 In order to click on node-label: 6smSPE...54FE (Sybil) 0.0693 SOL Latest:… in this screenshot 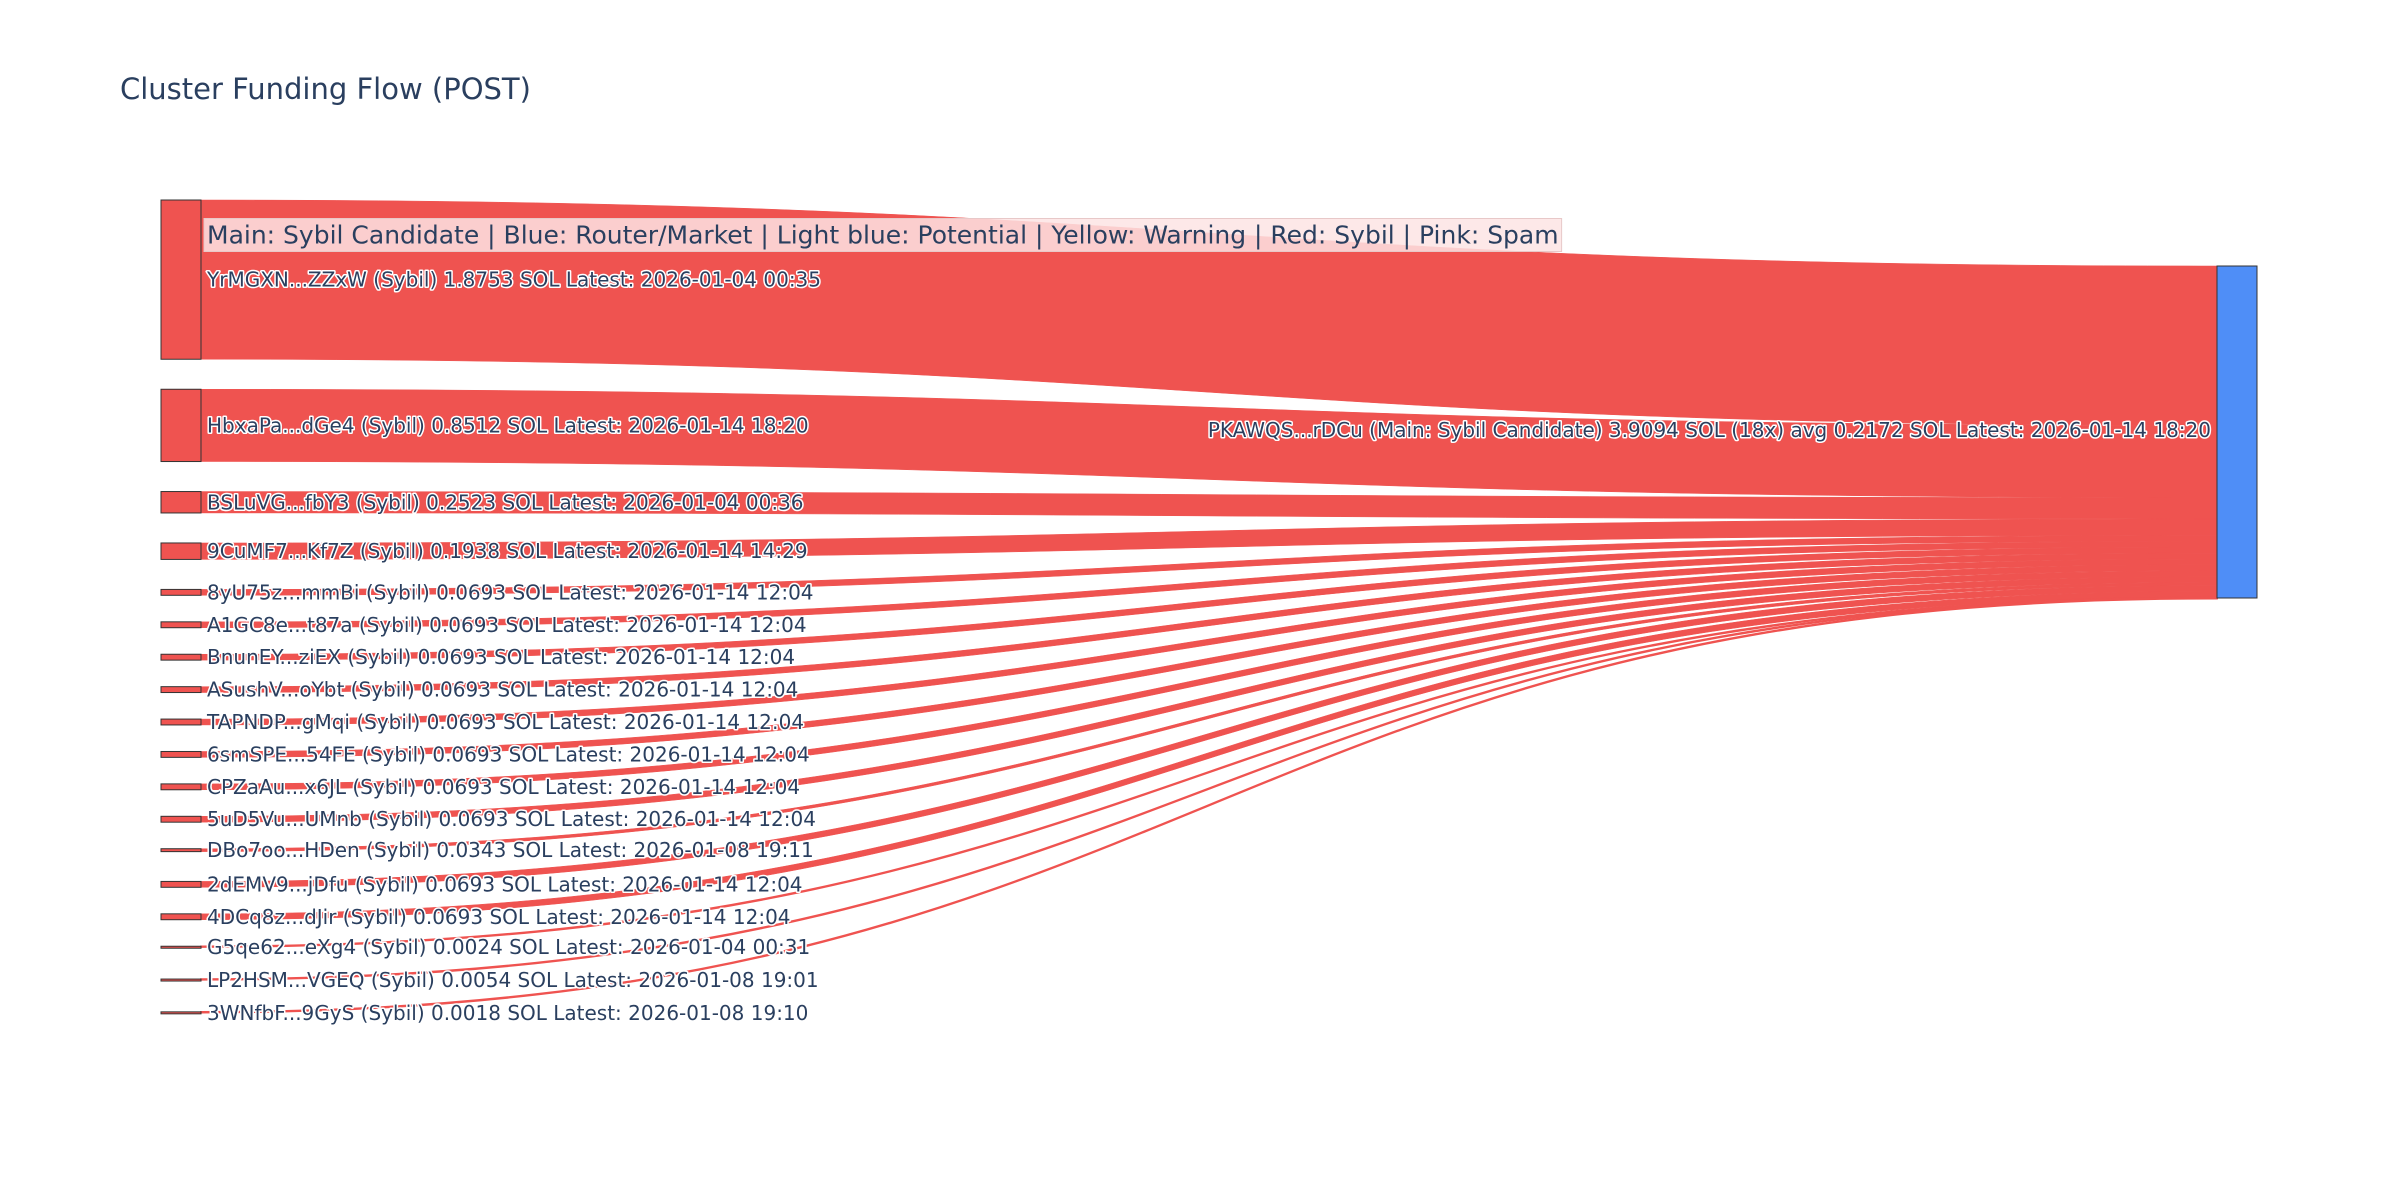, I will do `click(508, 754)`.